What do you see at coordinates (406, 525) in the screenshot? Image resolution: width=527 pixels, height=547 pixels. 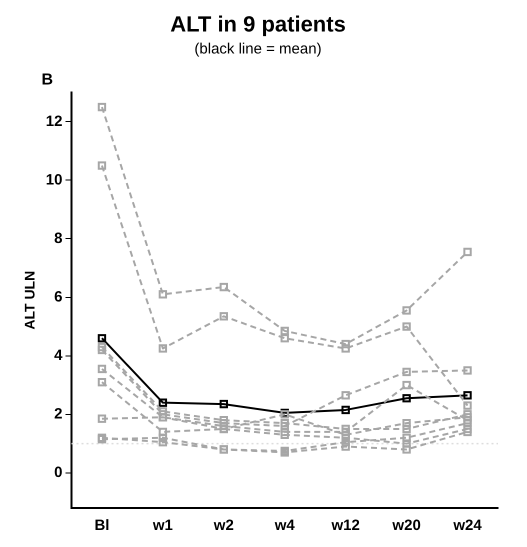 I see `x-tick-label: w20` at bounding box center [406, 525].